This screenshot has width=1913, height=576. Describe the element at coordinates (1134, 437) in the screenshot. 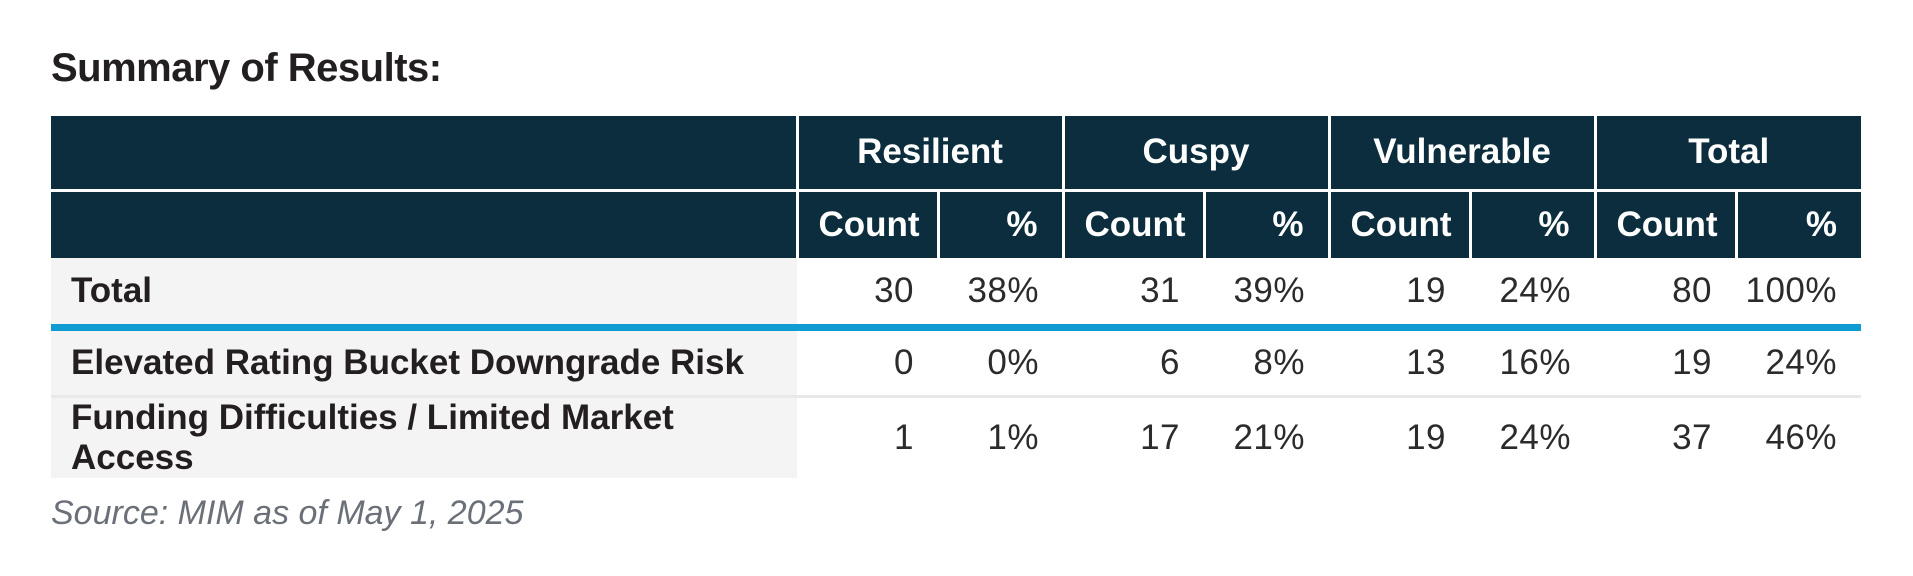

I see `data-cell: 17` at that location.